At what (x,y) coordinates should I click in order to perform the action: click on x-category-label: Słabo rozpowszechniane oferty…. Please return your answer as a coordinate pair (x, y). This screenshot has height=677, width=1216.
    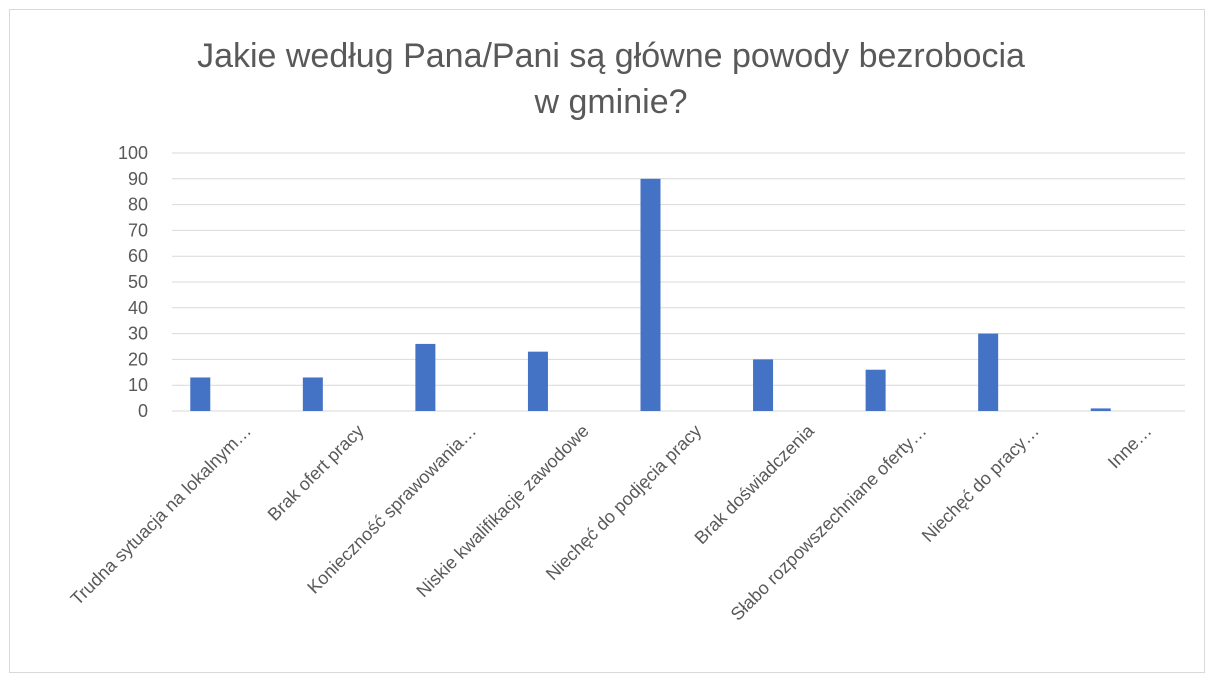
    Looking at the image, I should click on (829, 523).